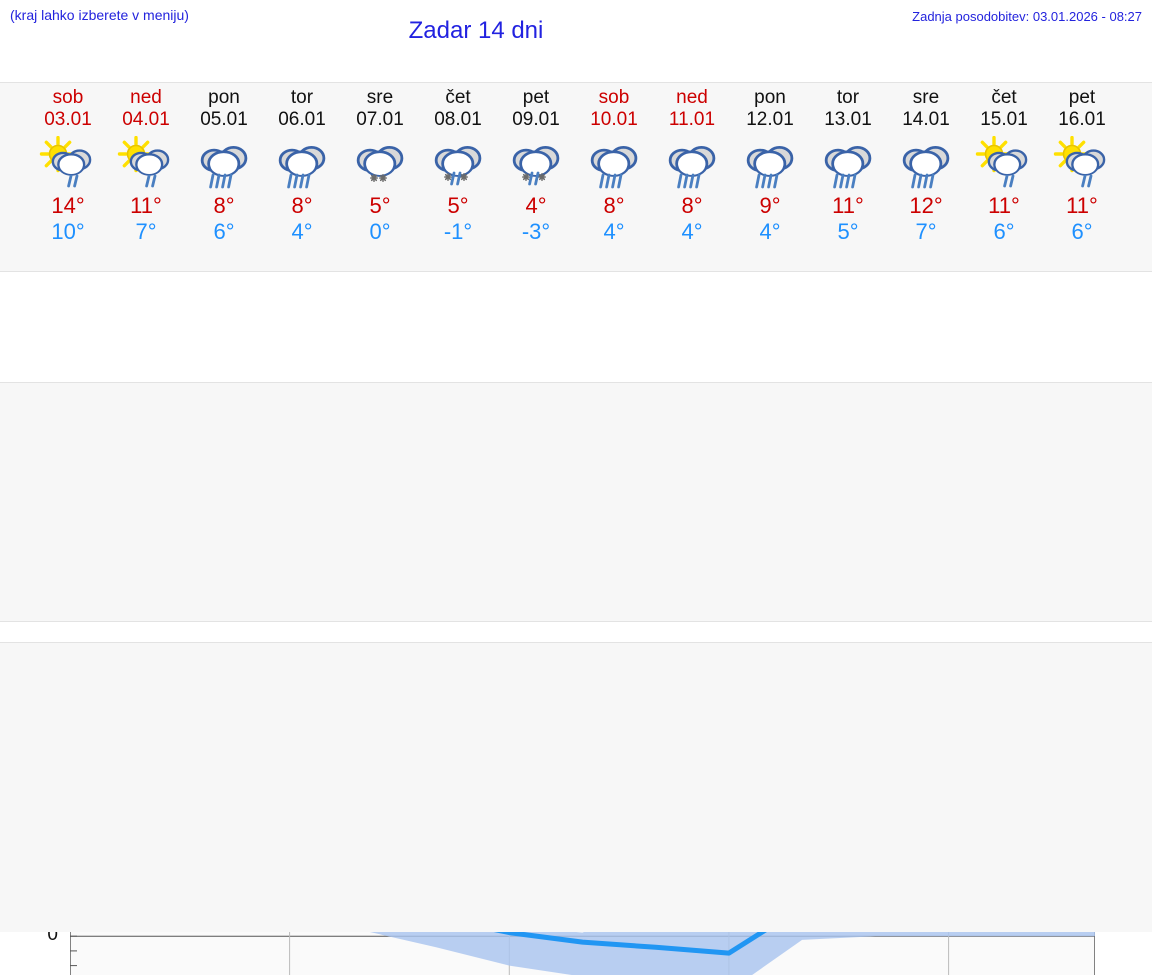 The height and width of the screenshot is (975, 1152). I want to click on day-column: sob 10.01 8° 4°, so click(614, 178).